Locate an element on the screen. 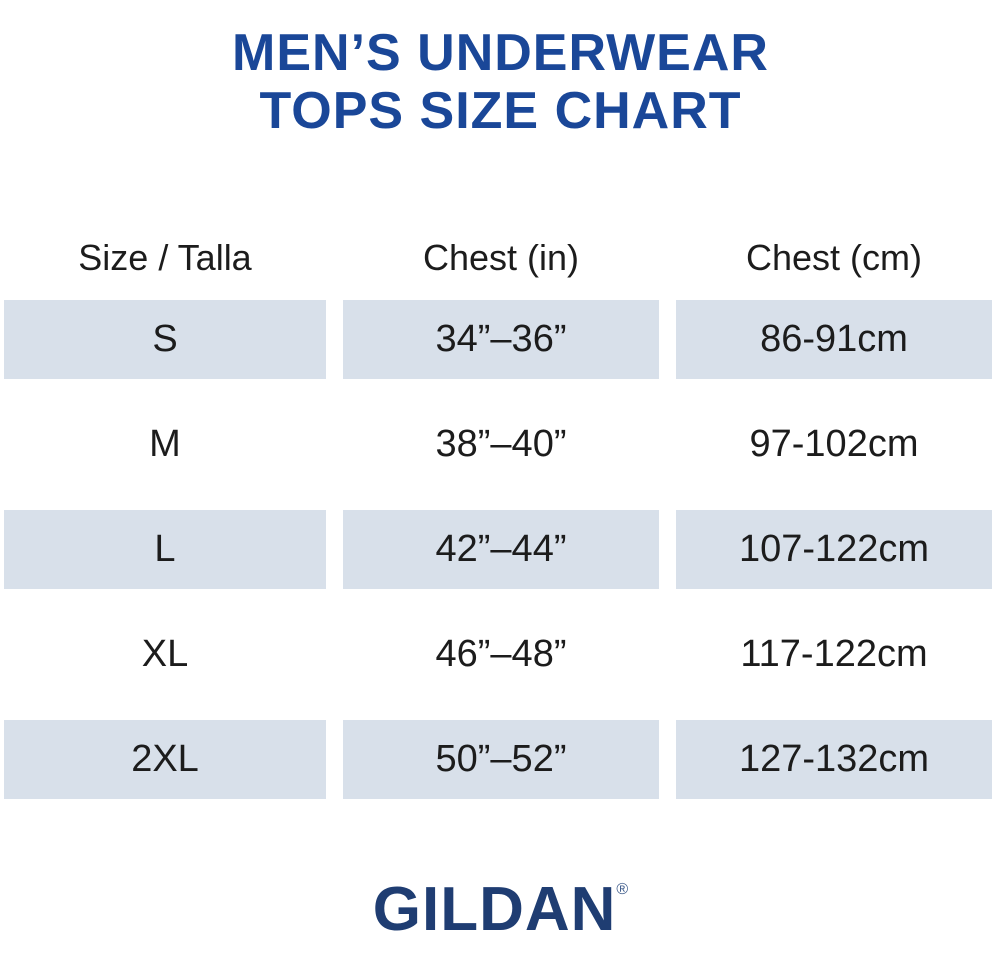  size-cell: XL is located at coordinates (165, 654).